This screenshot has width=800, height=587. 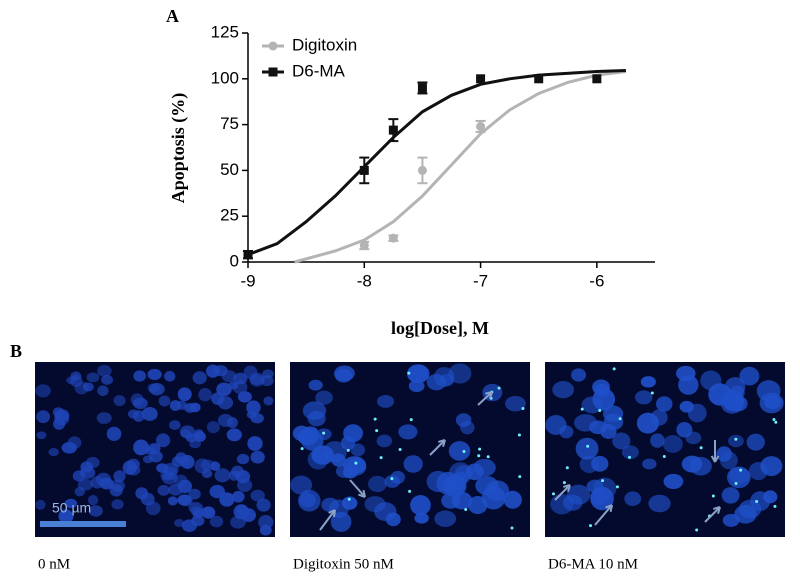 What do you see at coordinates (229, 215) in the screenshot?
I see `y-tick-label: 25` at bounding box center [229, 215].